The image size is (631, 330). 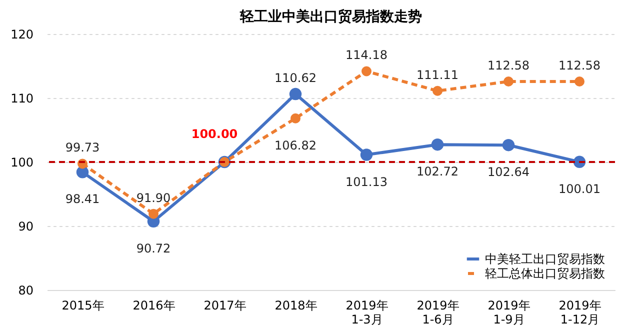 What do you see at coordinates (154, 305) in the screenshot?
I see `x-tick-label: 2016年` at bounding box center [154, 305].